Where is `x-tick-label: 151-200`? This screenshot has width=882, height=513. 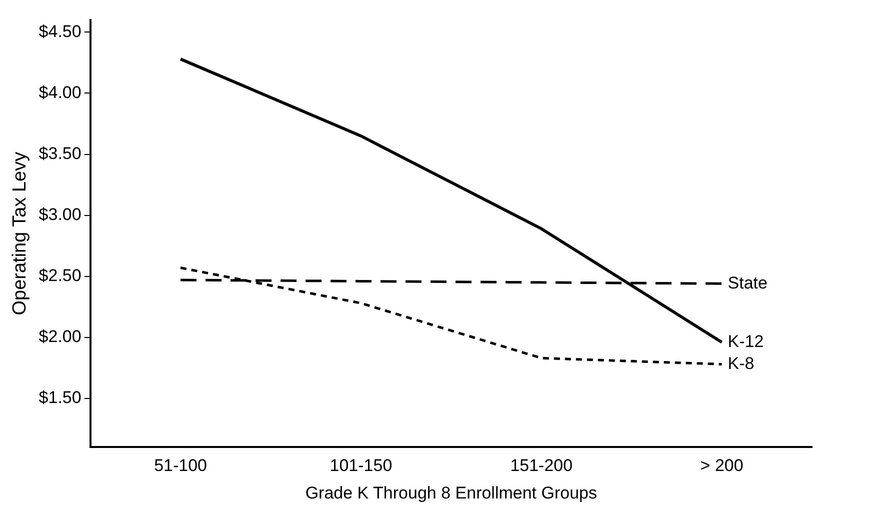
x-tick-label: 151-200 is located at coordinates (541, 466).